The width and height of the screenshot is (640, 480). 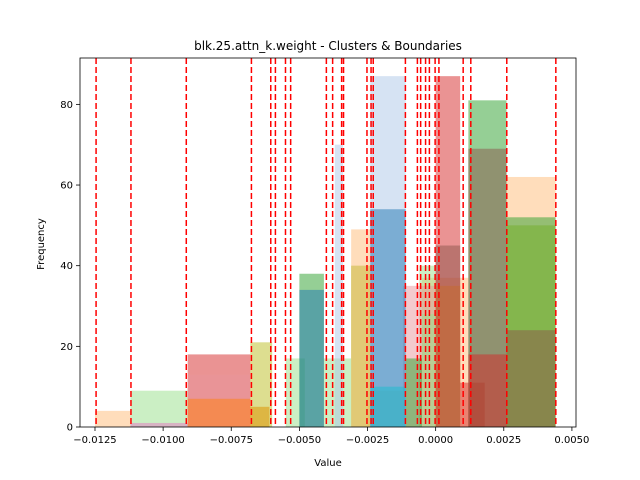 What do you see at coordinates (94, 440) in the screenshot?
I see `x-tick-label: −0.0125` at bounding box center [94, 440].